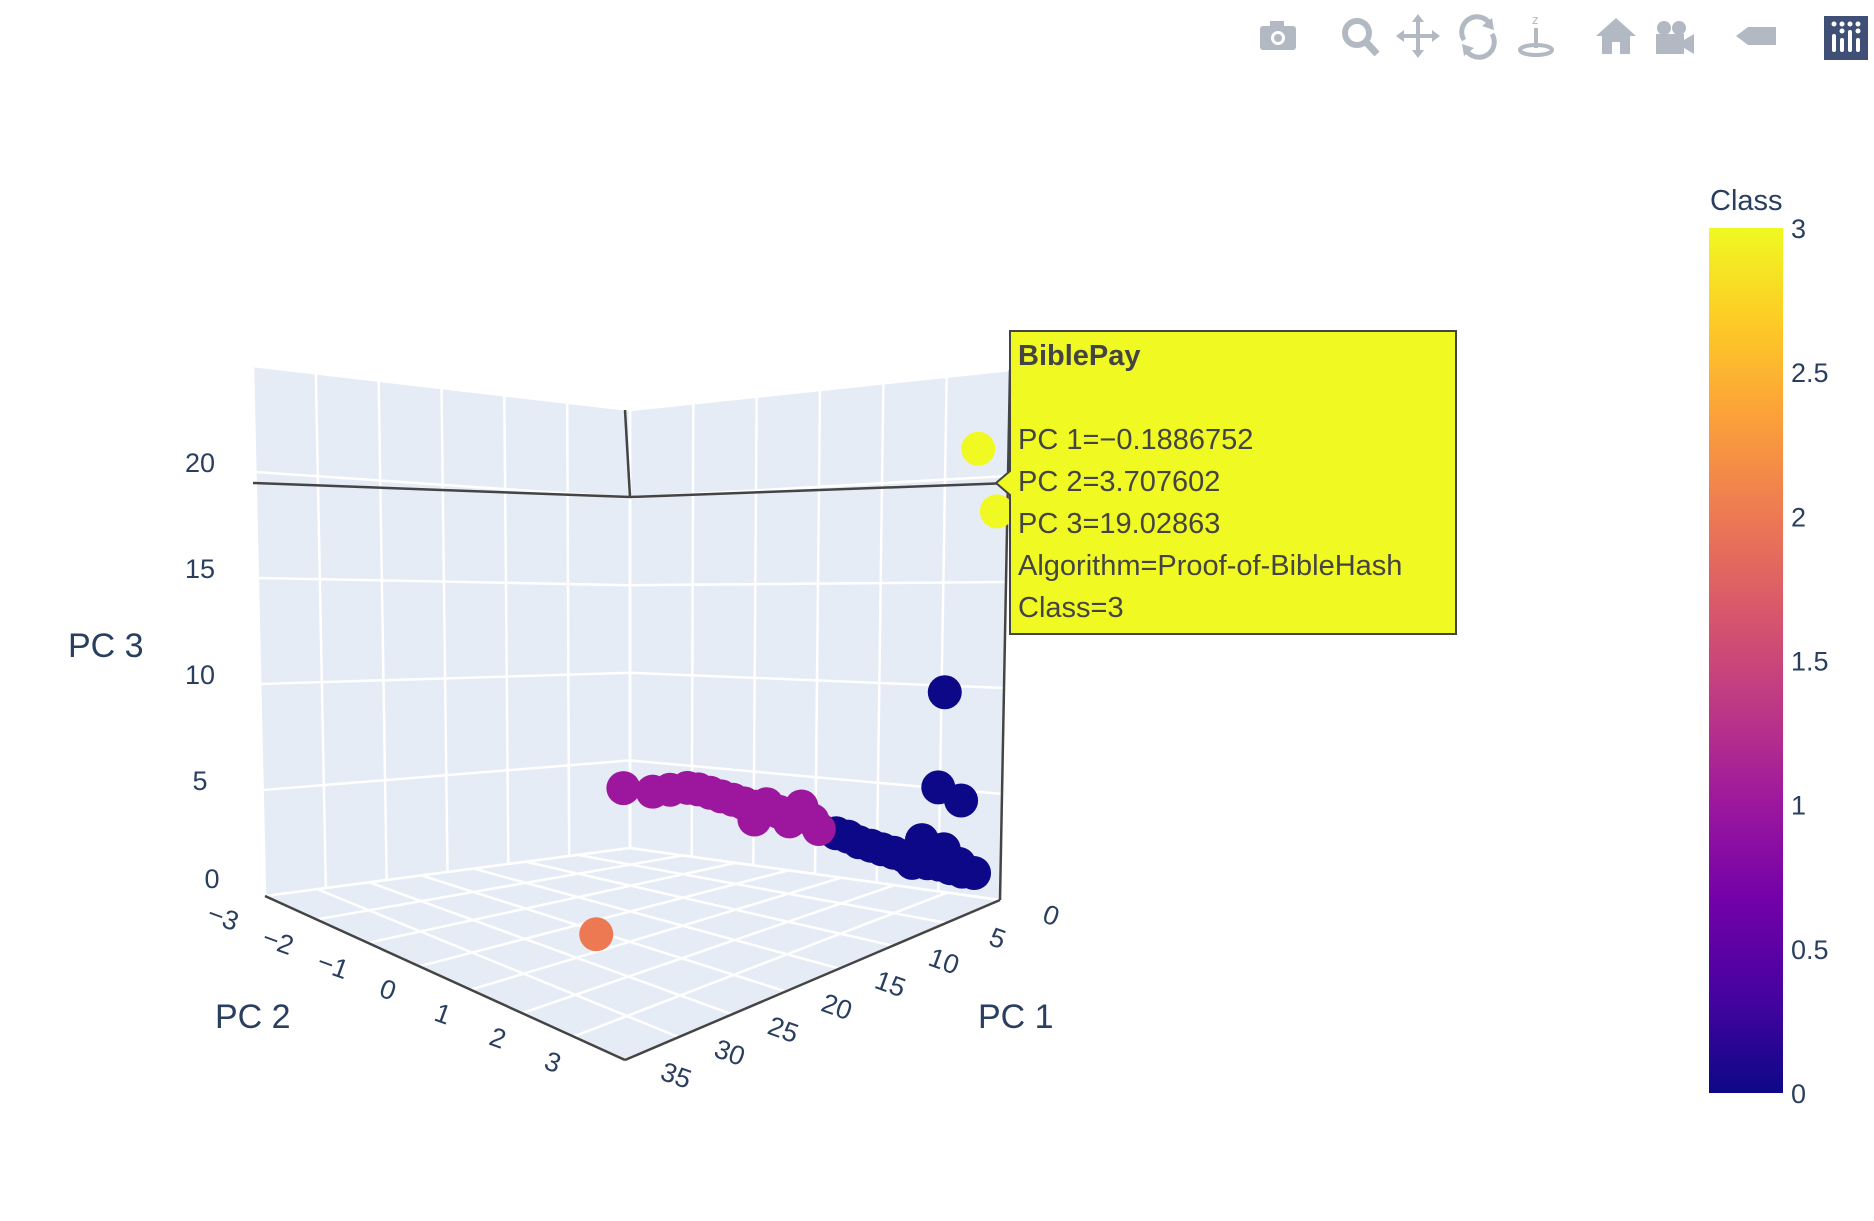 The width and height of the screenshot is (1874, 1221). I want to click on y-tick-label: −2, so click(277, 941).